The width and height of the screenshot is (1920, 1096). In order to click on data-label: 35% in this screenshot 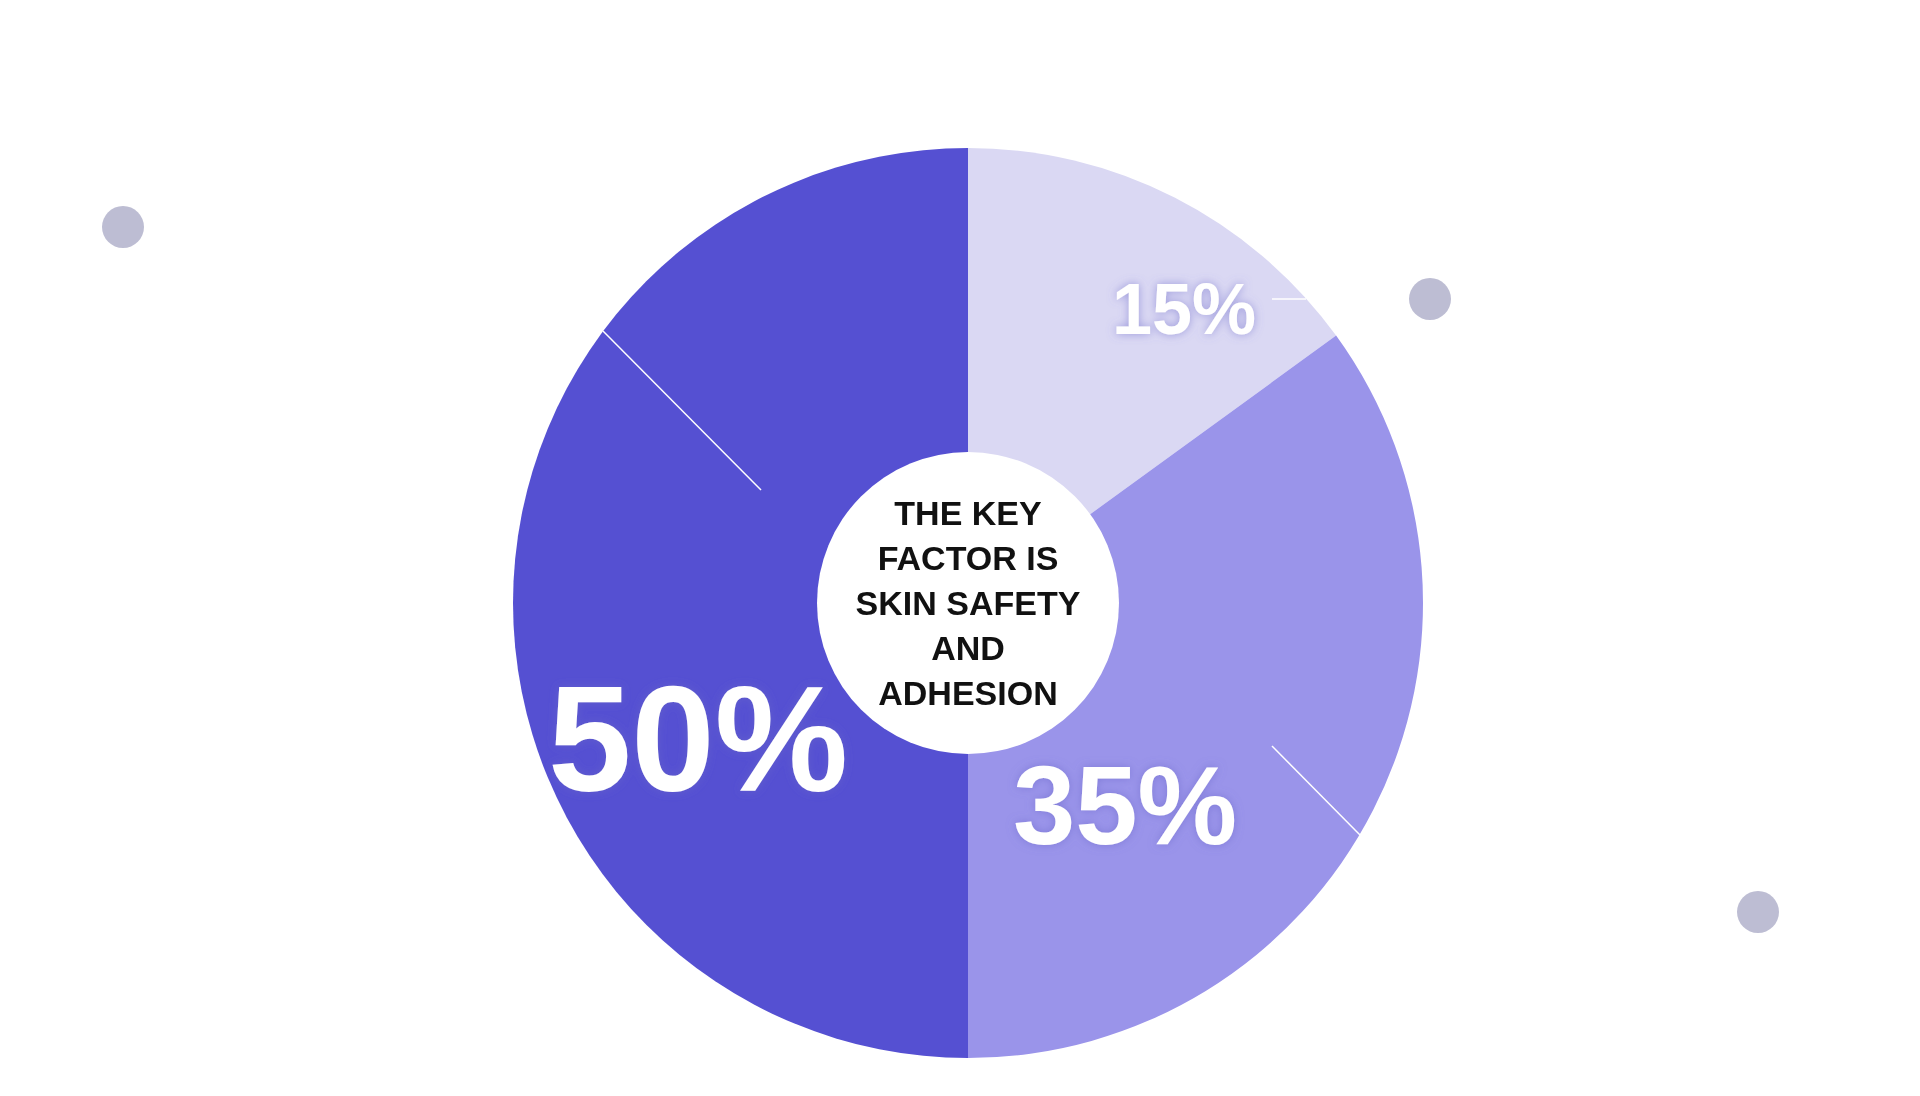, I will do `click(1125, 806)`.